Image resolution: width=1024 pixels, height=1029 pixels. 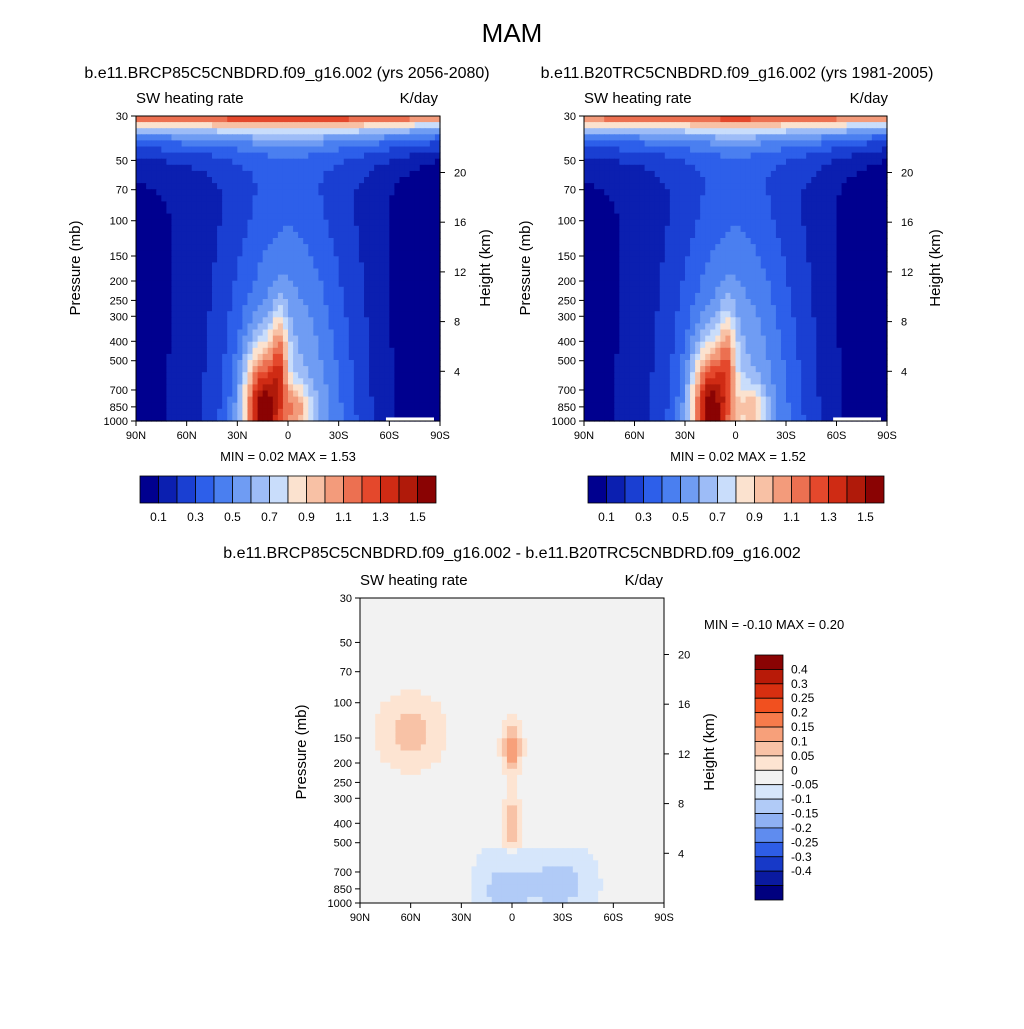 I want to click on x-tick-label: 30S, so click(x=786, y=436).